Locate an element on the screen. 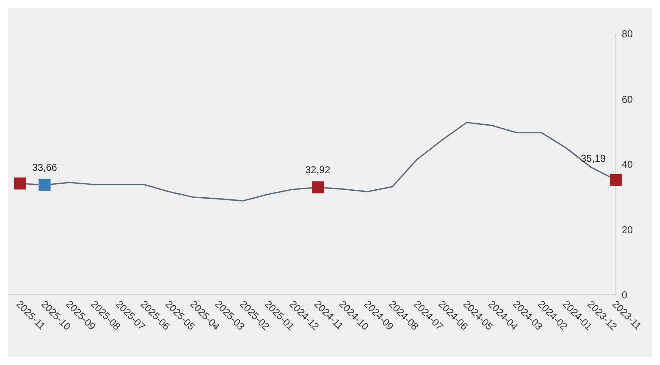 This screenshot has width=660, height=365. y-tick-label: 20 is located at coordinates (628, 230).